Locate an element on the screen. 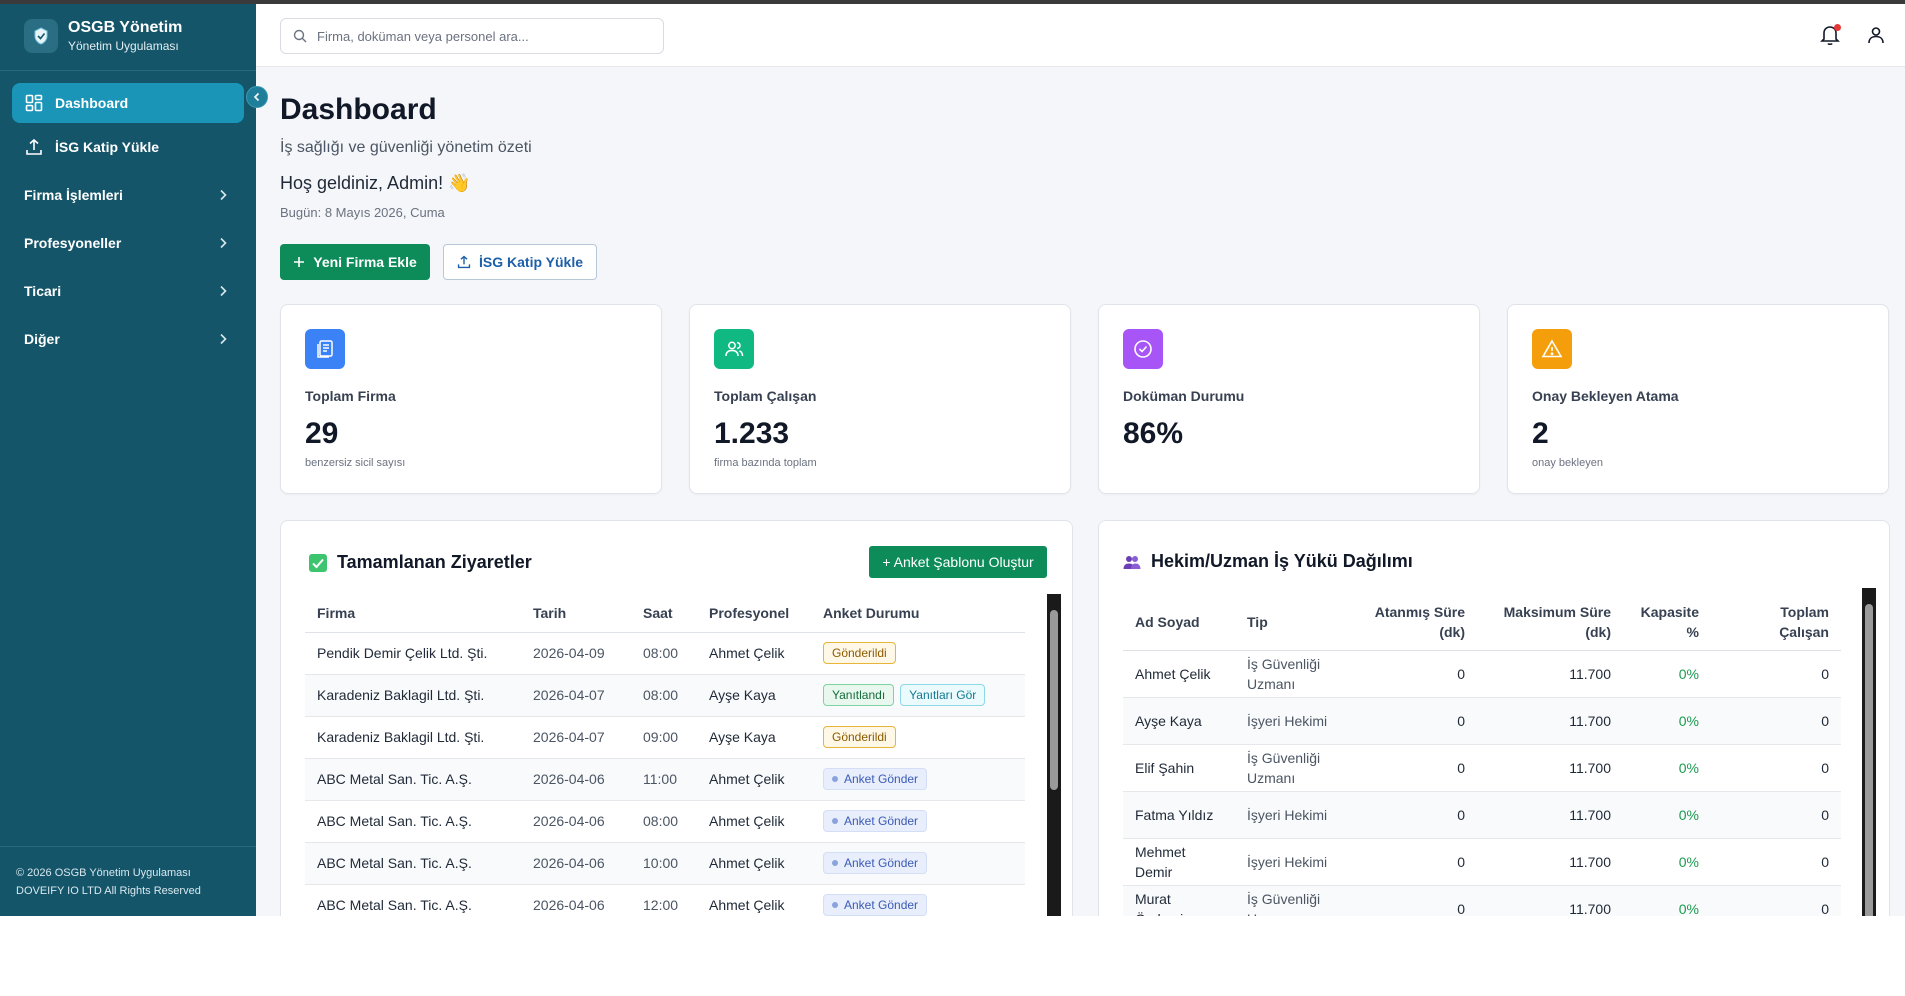 Image resolution: width=1905 pixels, height=996 pixels. shield-logo-icon is located at coordinates (41, 36).